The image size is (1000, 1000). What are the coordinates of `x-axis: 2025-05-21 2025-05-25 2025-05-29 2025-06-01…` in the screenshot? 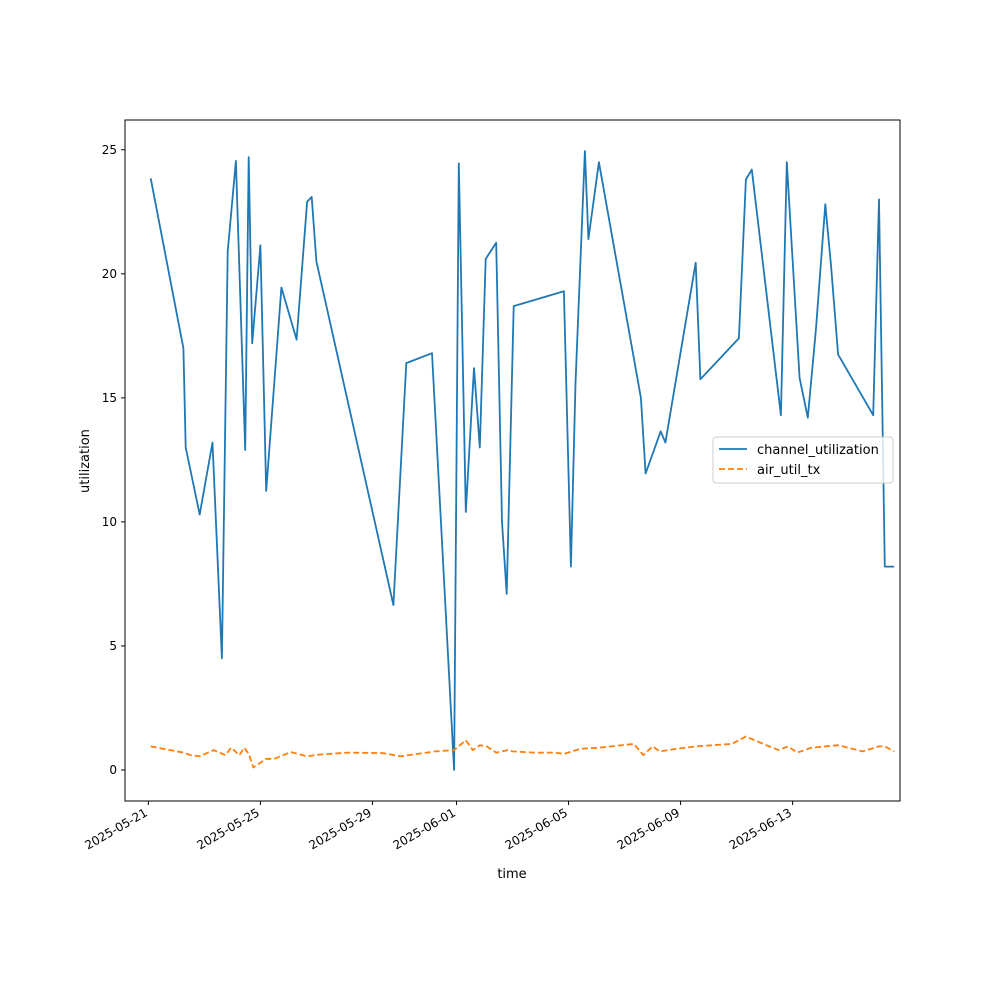 It's located at (438, 826).